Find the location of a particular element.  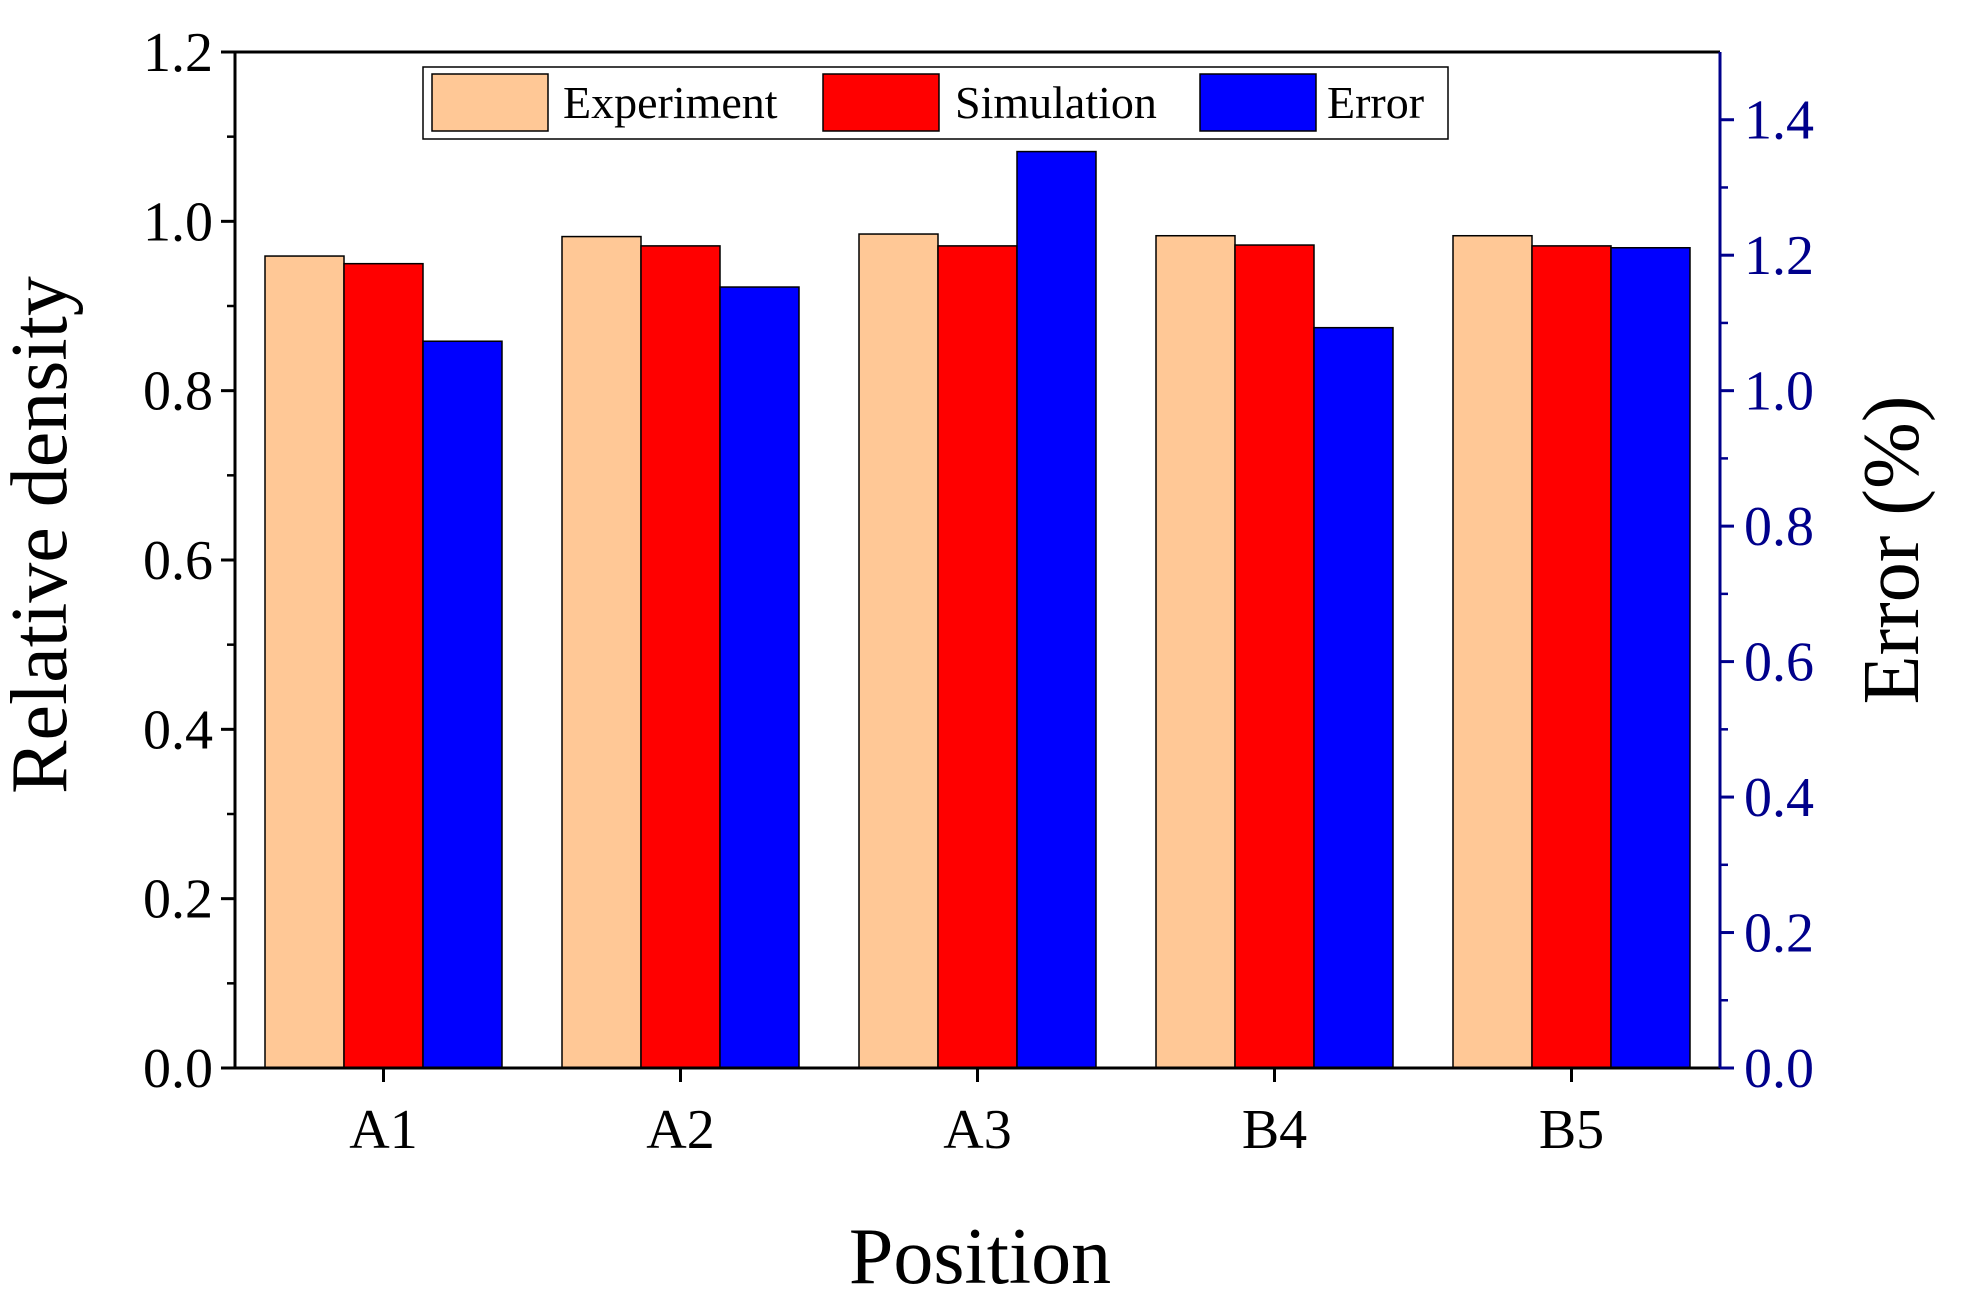

bar-experiment-a1 is located at coordinates (304, 662).